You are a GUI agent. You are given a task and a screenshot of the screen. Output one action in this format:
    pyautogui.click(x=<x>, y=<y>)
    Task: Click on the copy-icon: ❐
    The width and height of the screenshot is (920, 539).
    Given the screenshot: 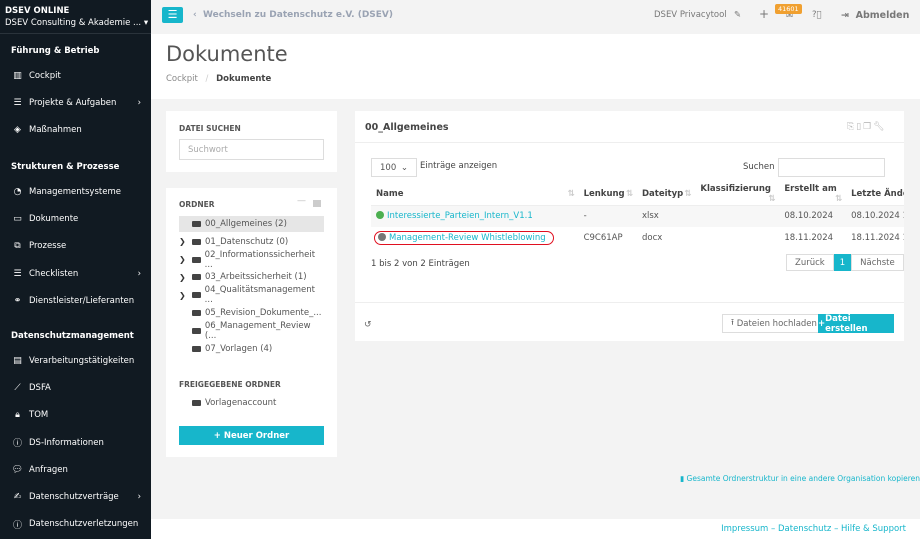 What is the action you would take?
    pyautogui.click(x=868, y=127)
    